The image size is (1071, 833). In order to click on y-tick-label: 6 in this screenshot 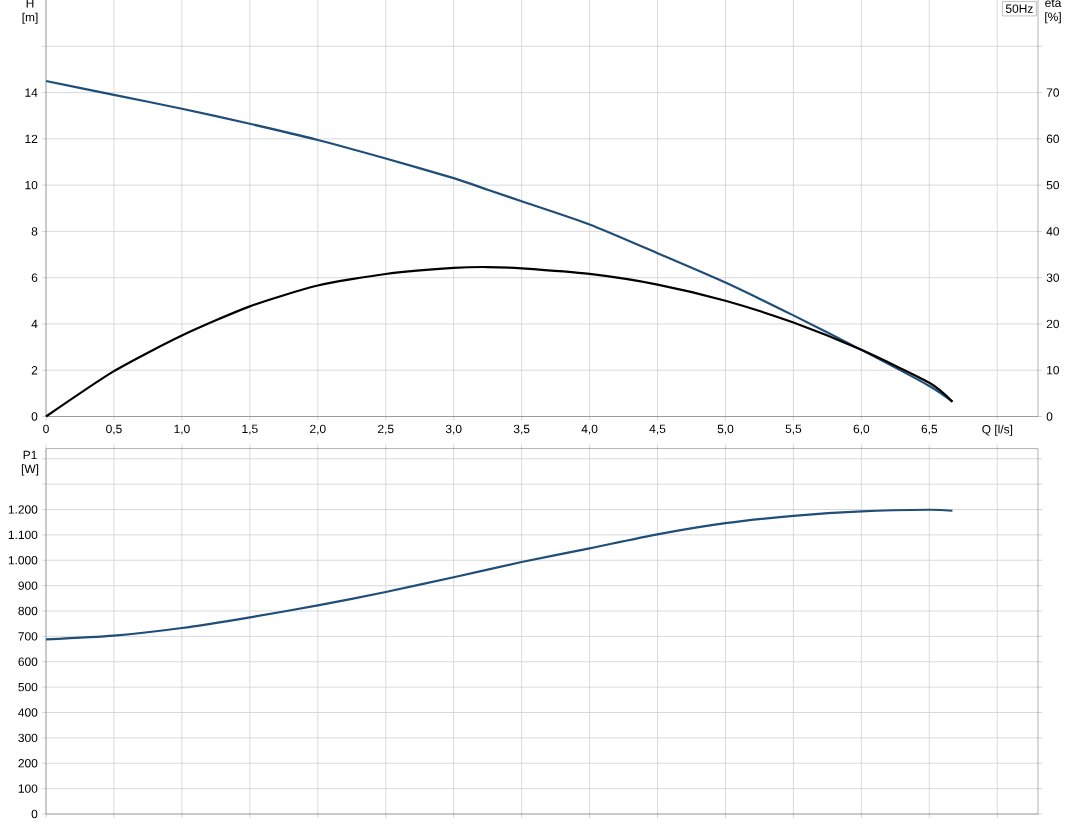, I will do `click(34, 277)`.